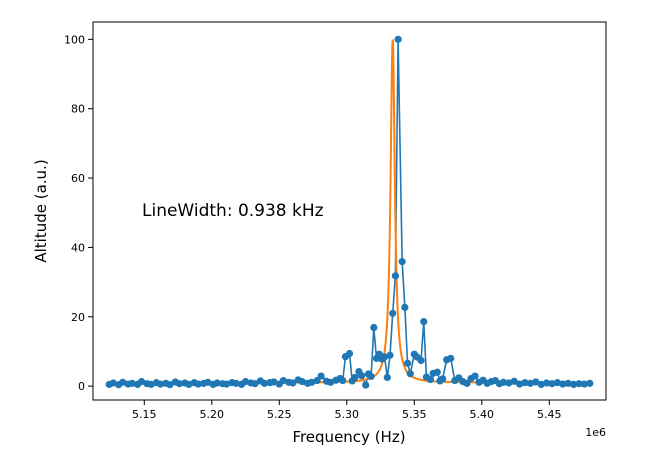 This screenshot has width=650, height=457. I want to click on x-tick-label: 5.35, so click(414, 414).